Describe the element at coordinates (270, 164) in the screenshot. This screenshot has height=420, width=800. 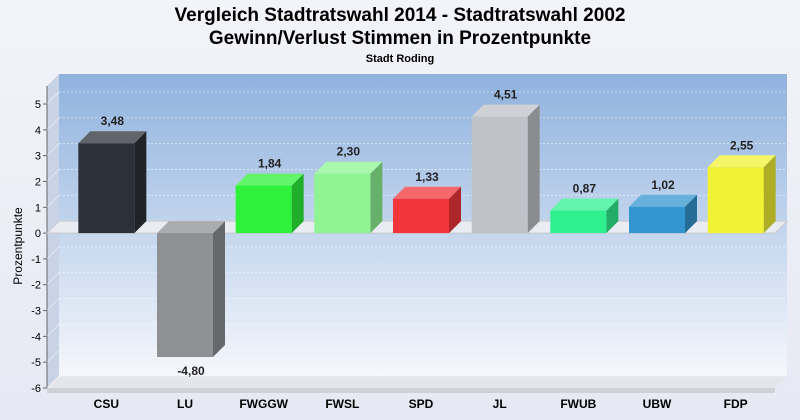
I see `value-label: 1,84` at that location.